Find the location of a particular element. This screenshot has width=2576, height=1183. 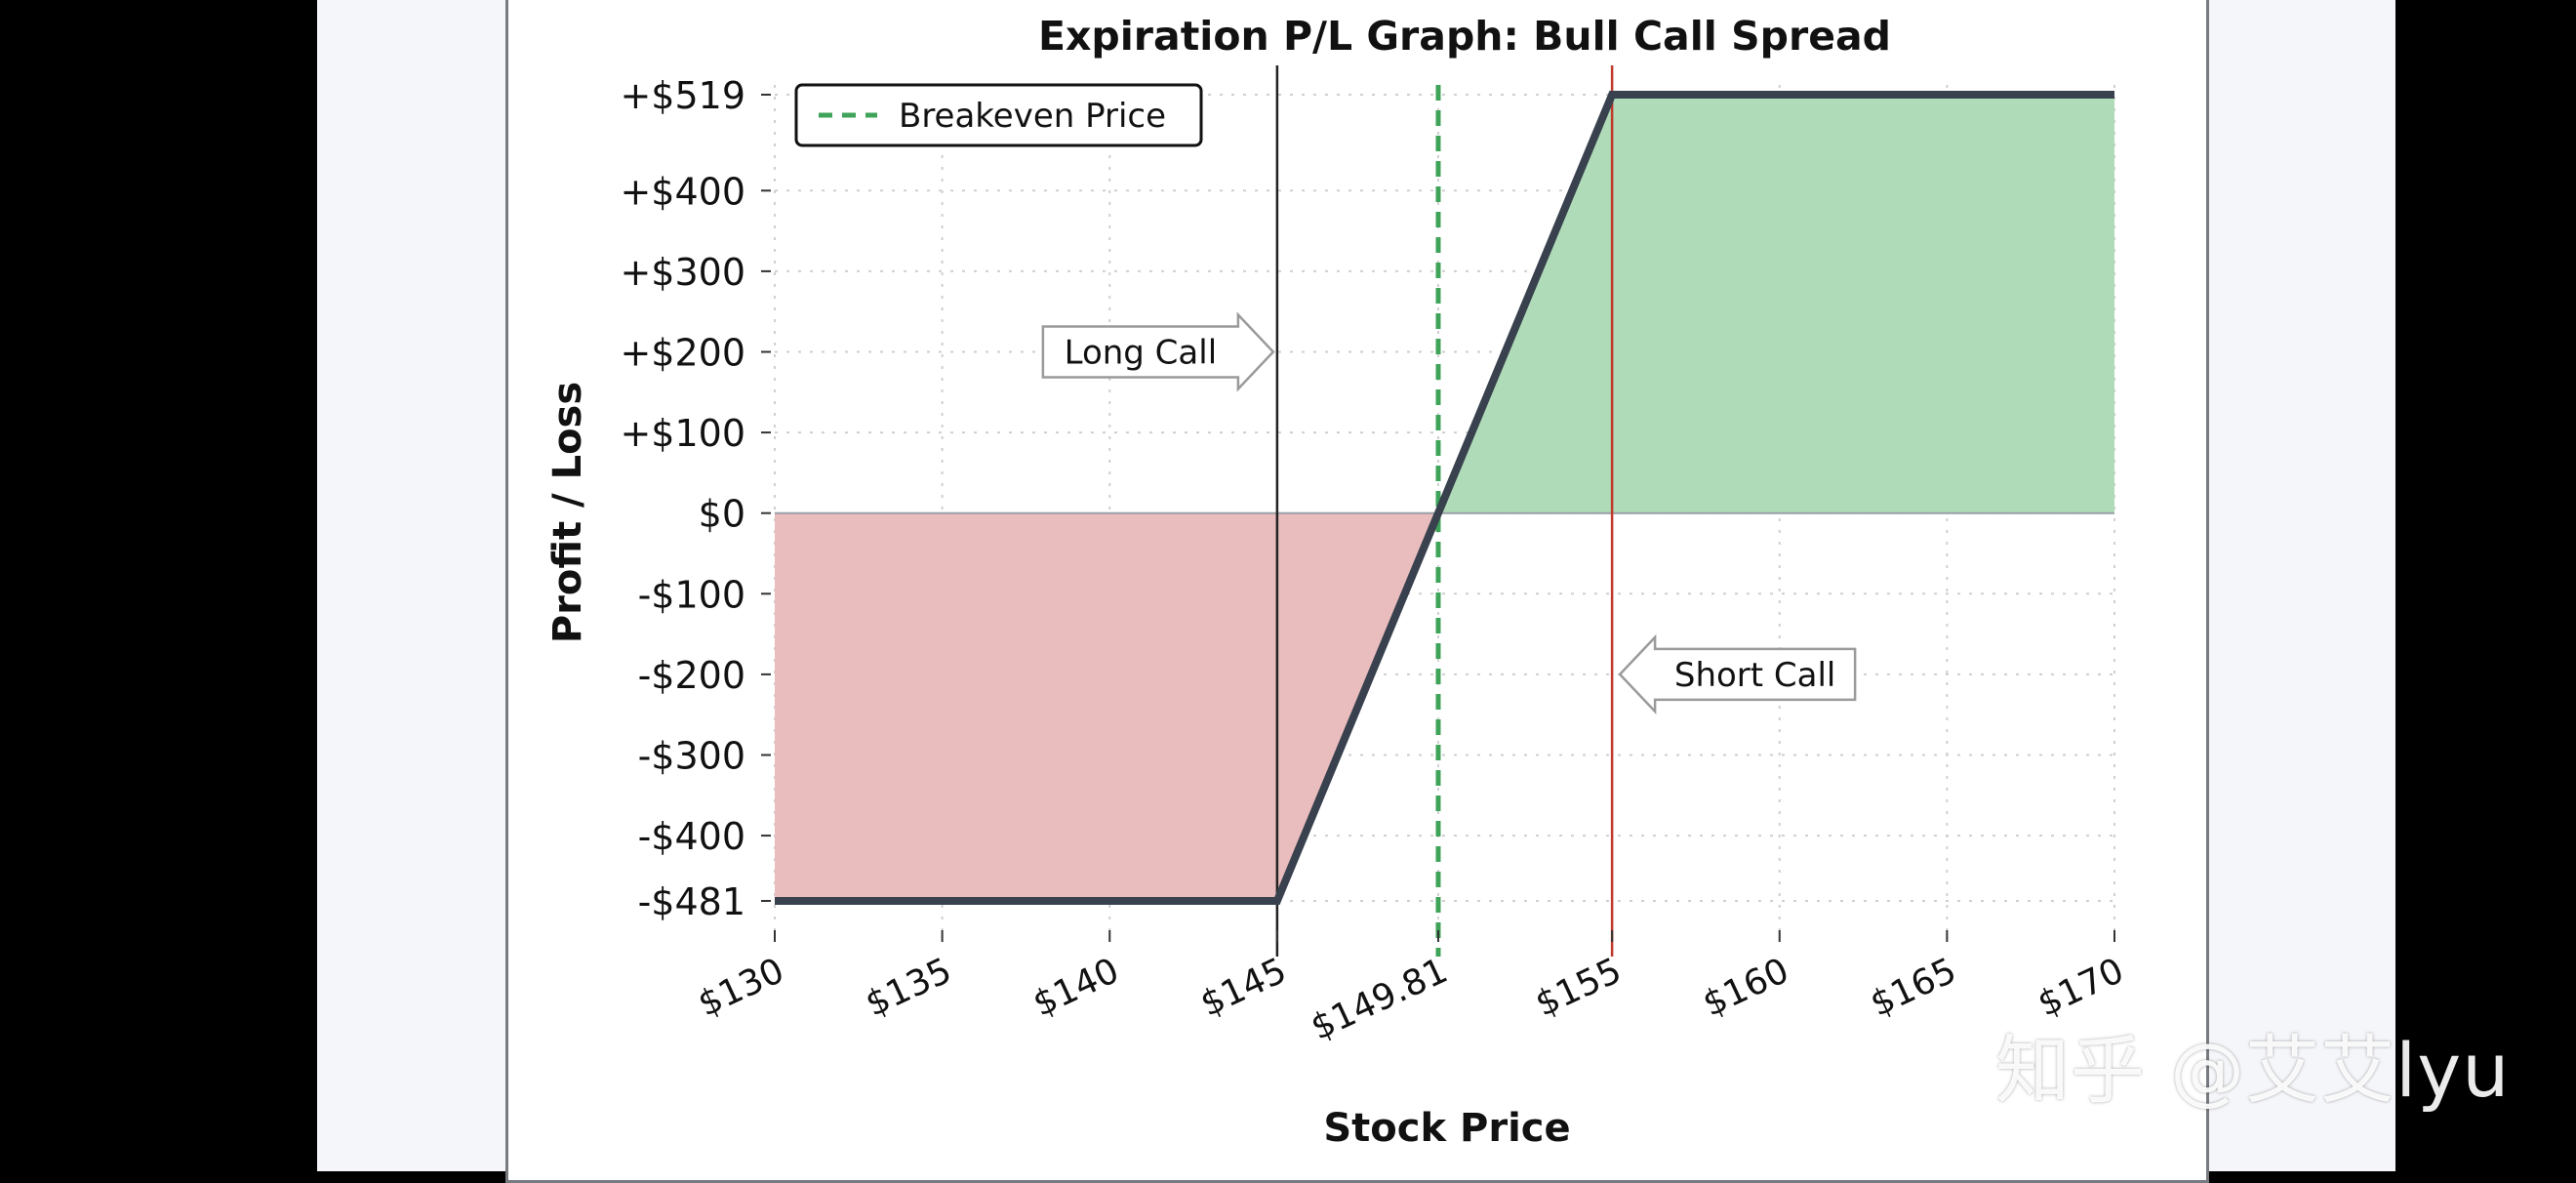

long-call-arrow is located at coordinates (1158, 352).